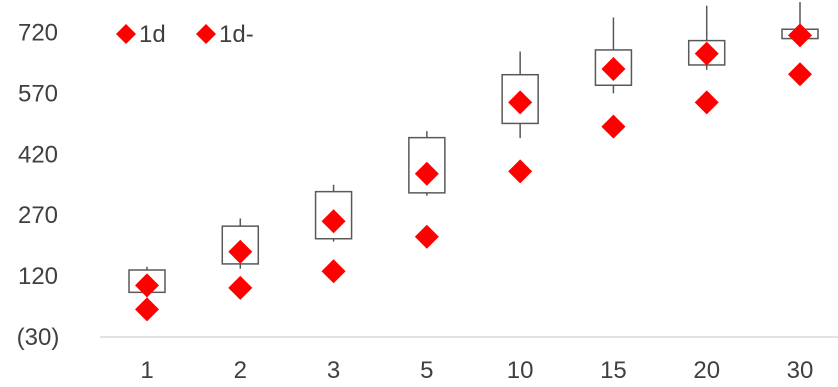 The height and width of the screenshot is (387, 838). I want to click on y-tick-label: 120, so click(38, 276).